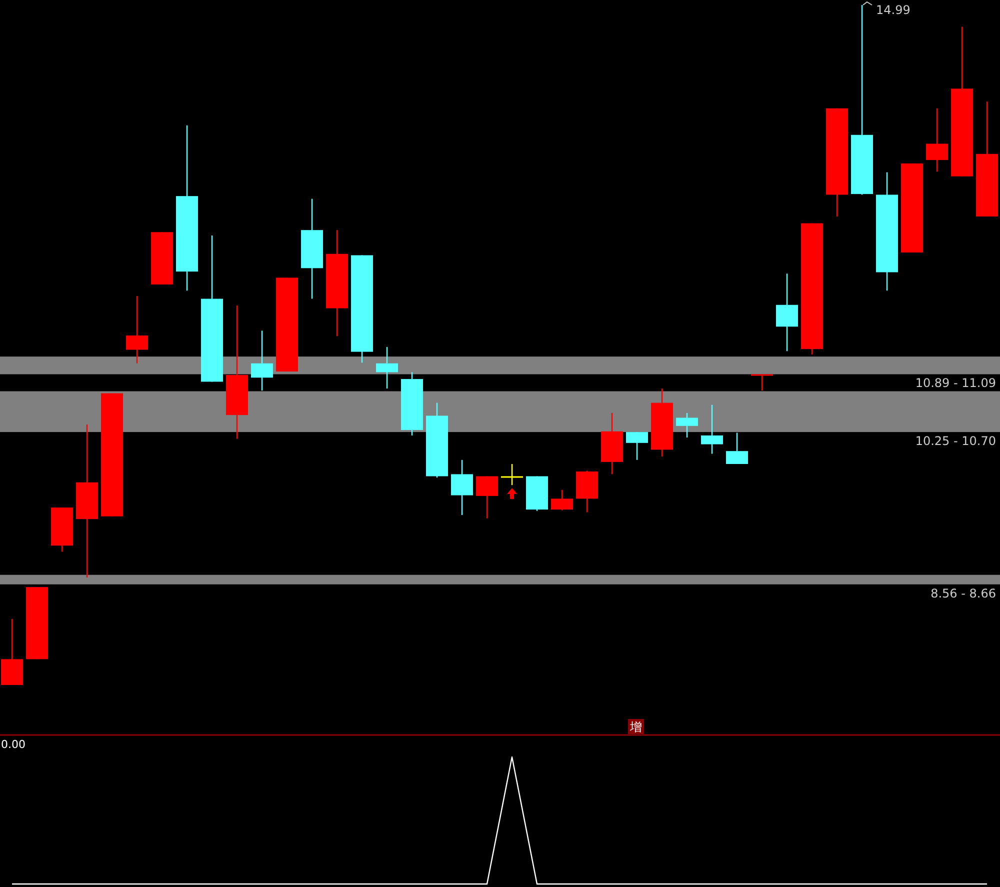 This screenshot has height=887, width=1000. What do you see at coordinates (955, 441) in the screenshot?
I see `band-label: 10.25 - 10.70` at bounding box center [955, 441].